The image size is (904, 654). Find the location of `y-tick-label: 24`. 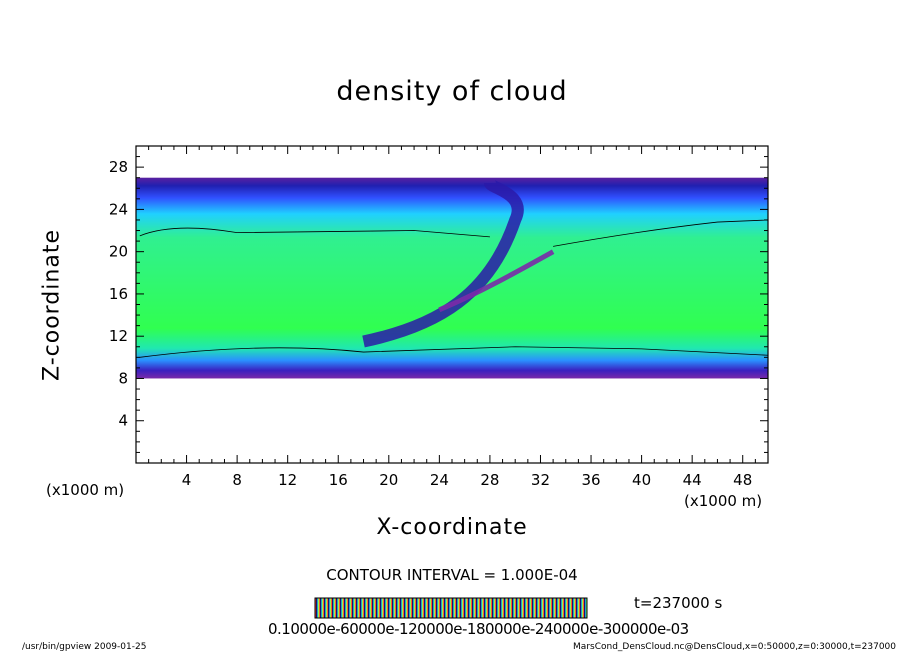

y-tick-label: 24 is located at coordinates (118, 209).